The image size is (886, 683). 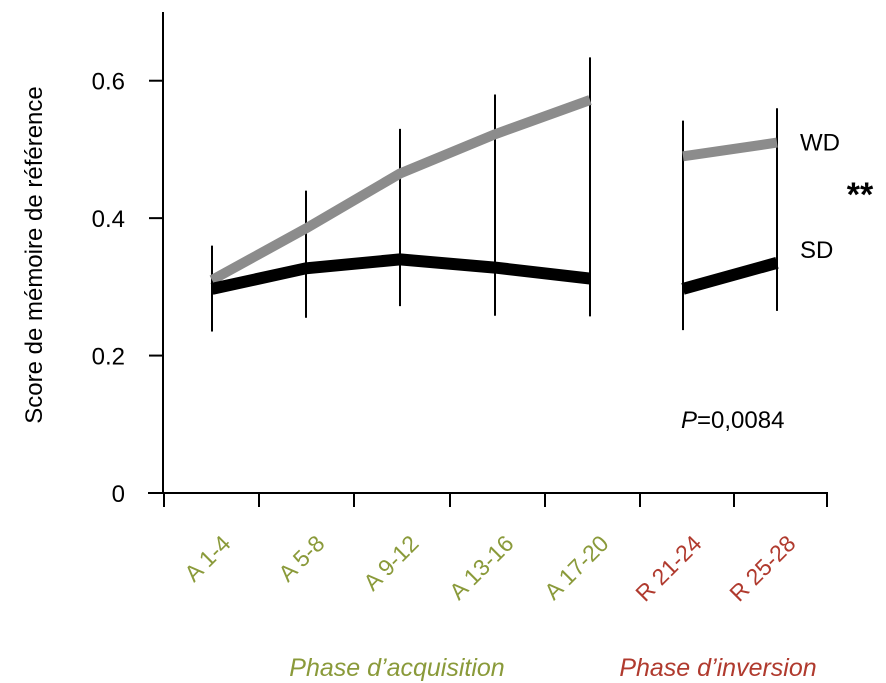 I want to click on y-axis-label: Score de mémoire de référence, so click(x=34, y=255).